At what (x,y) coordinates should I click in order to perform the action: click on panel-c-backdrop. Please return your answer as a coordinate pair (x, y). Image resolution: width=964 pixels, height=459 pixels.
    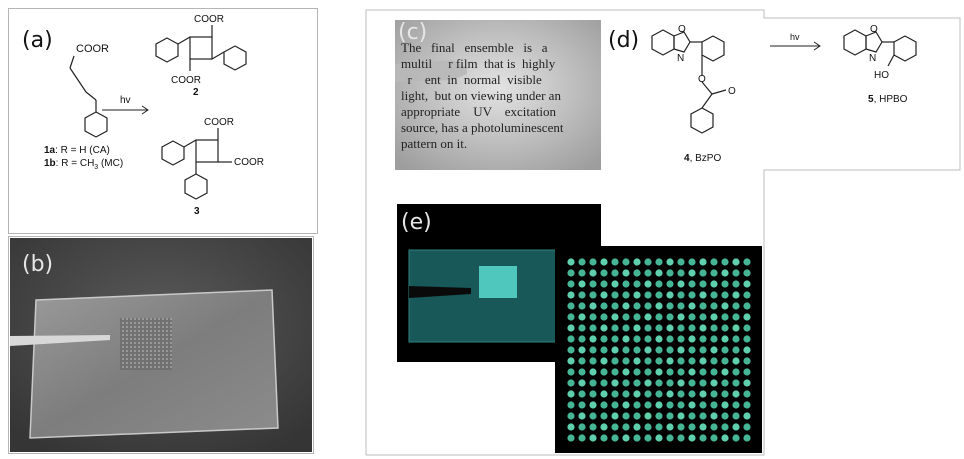
    Looking at the image, I should click on (498, 95).